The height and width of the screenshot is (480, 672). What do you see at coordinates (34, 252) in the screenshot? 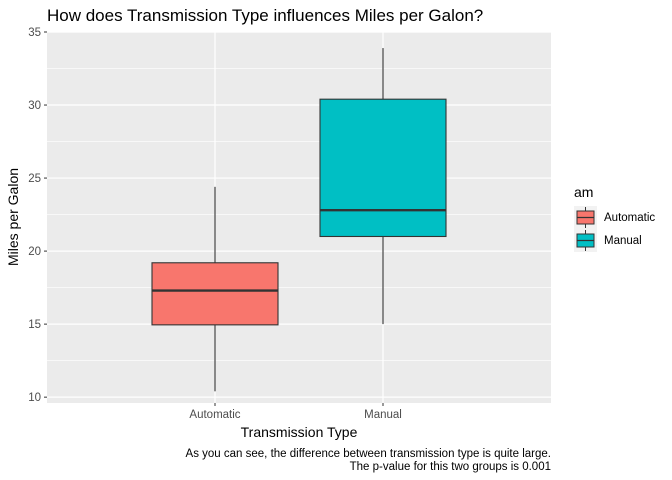
I see `y-tick-label: 20` at bounding box center [34, 252].